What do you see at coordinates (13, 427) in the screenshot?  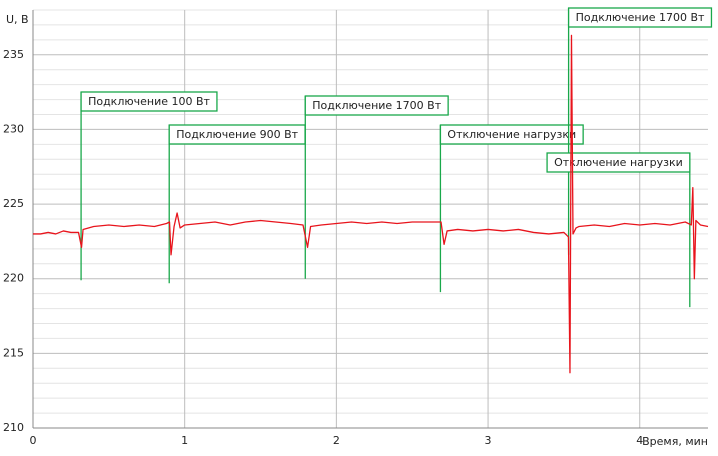 I see `y-tick-label: 210` at bounding box center [13, 427].